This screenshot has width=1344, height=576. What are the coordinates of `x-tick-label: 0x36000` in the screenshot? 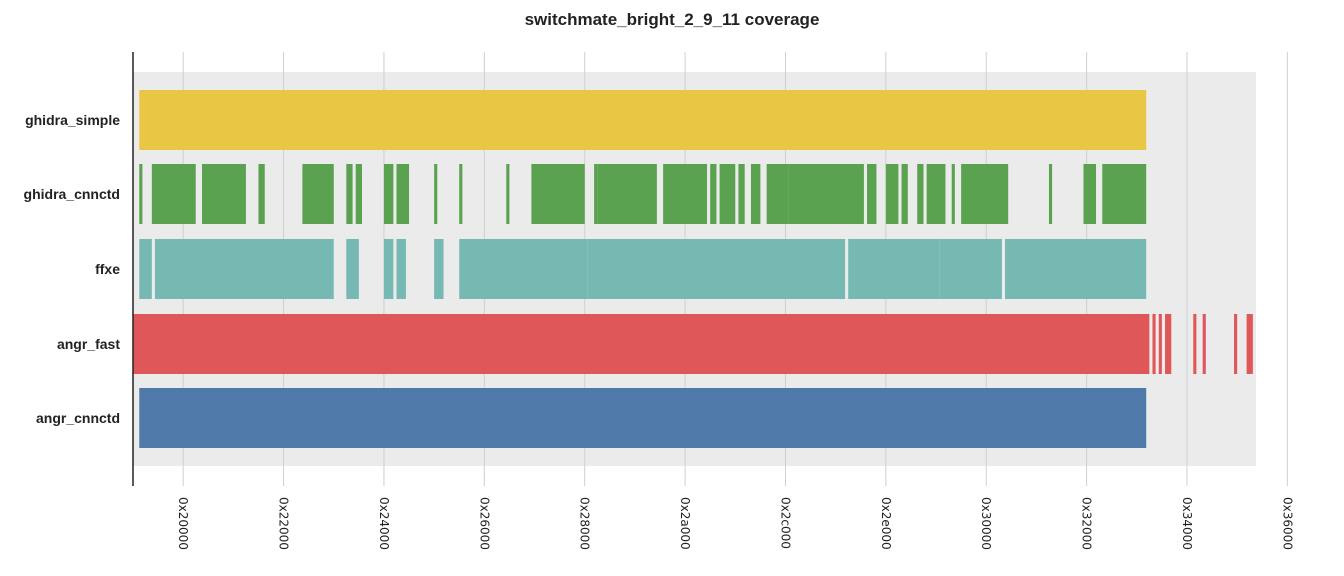 It's located at (1287, 523).